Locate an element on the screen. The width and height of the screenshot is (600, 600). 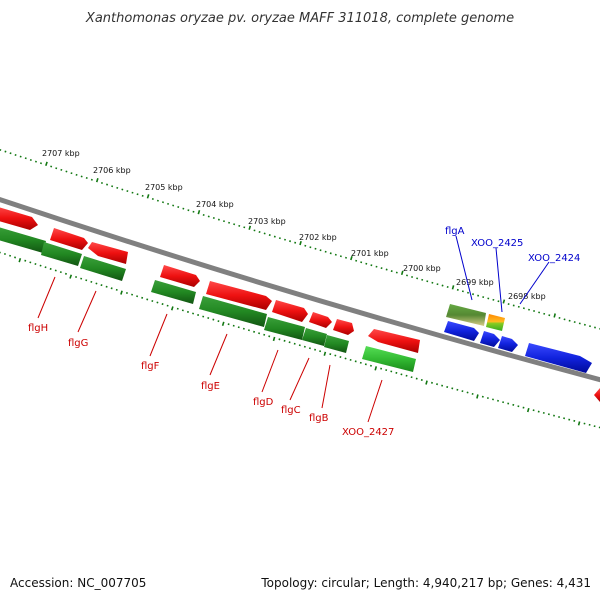
leader-flgA is located at coordinates (464, 268).